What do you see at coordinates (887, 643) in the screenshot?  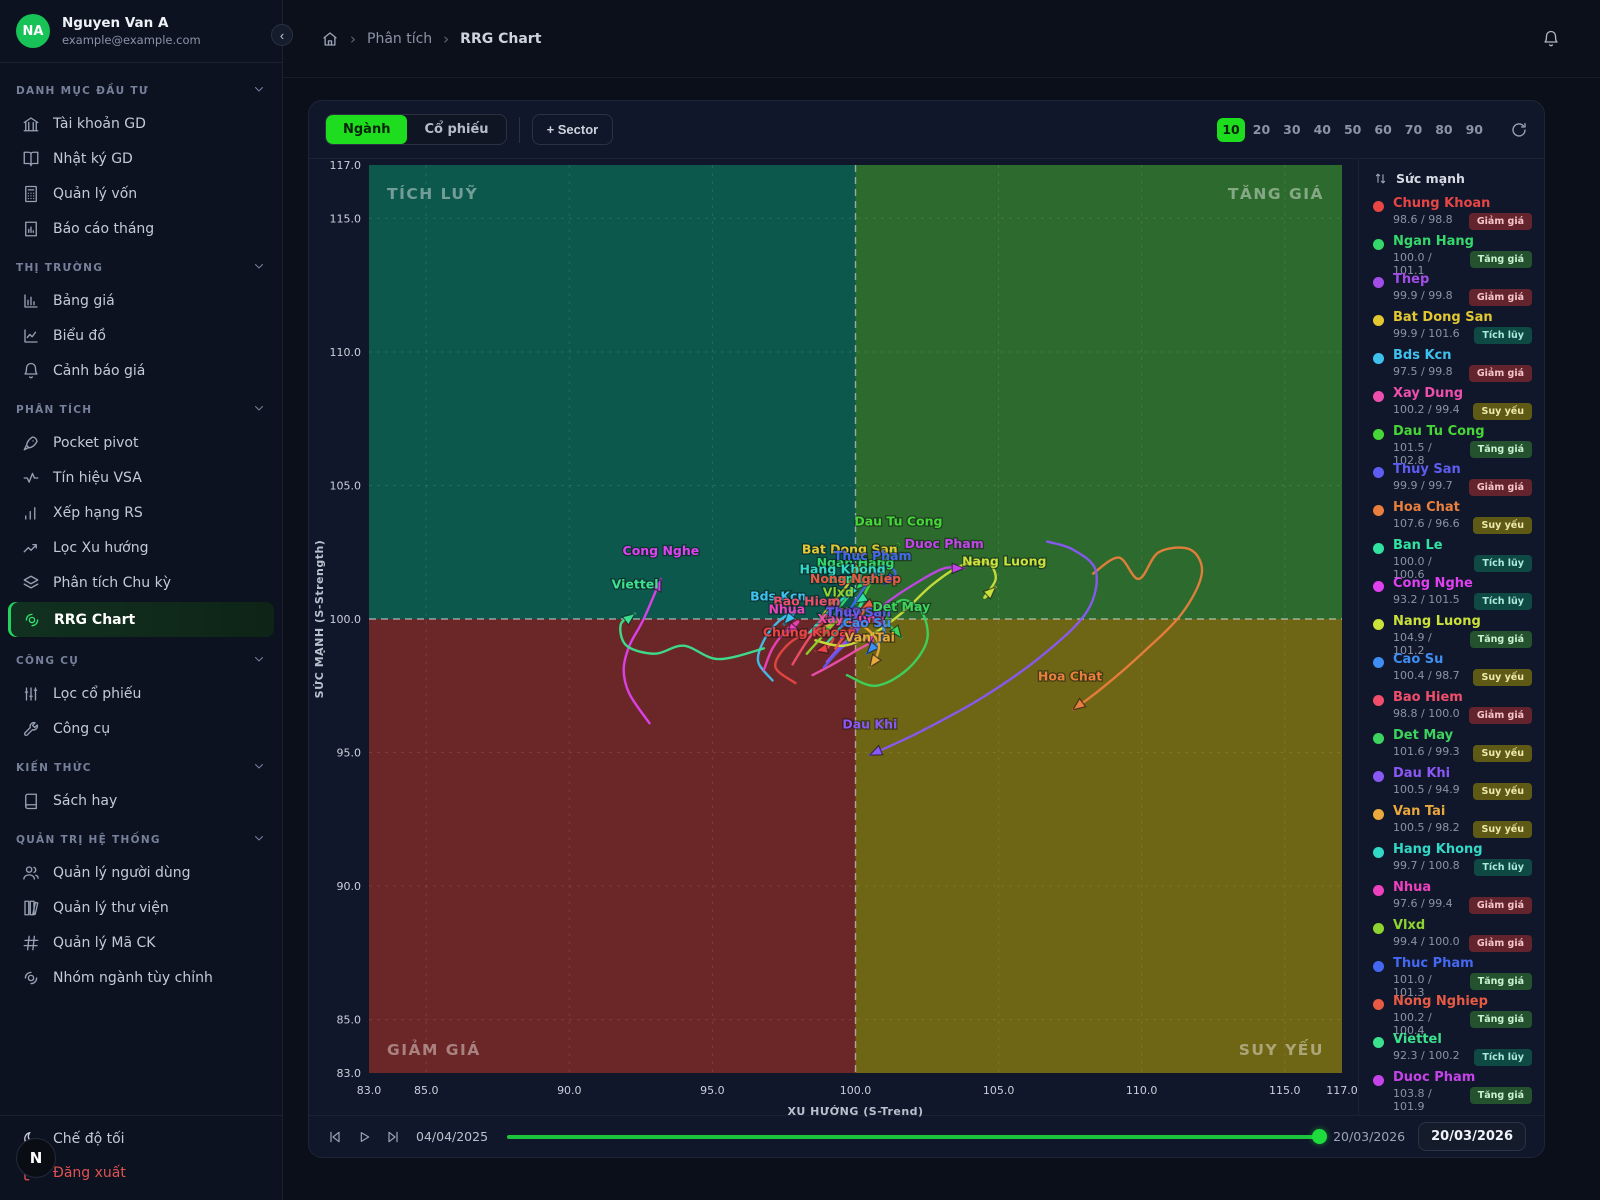 I see `trail-det-may` at bounding box center [887, 643].